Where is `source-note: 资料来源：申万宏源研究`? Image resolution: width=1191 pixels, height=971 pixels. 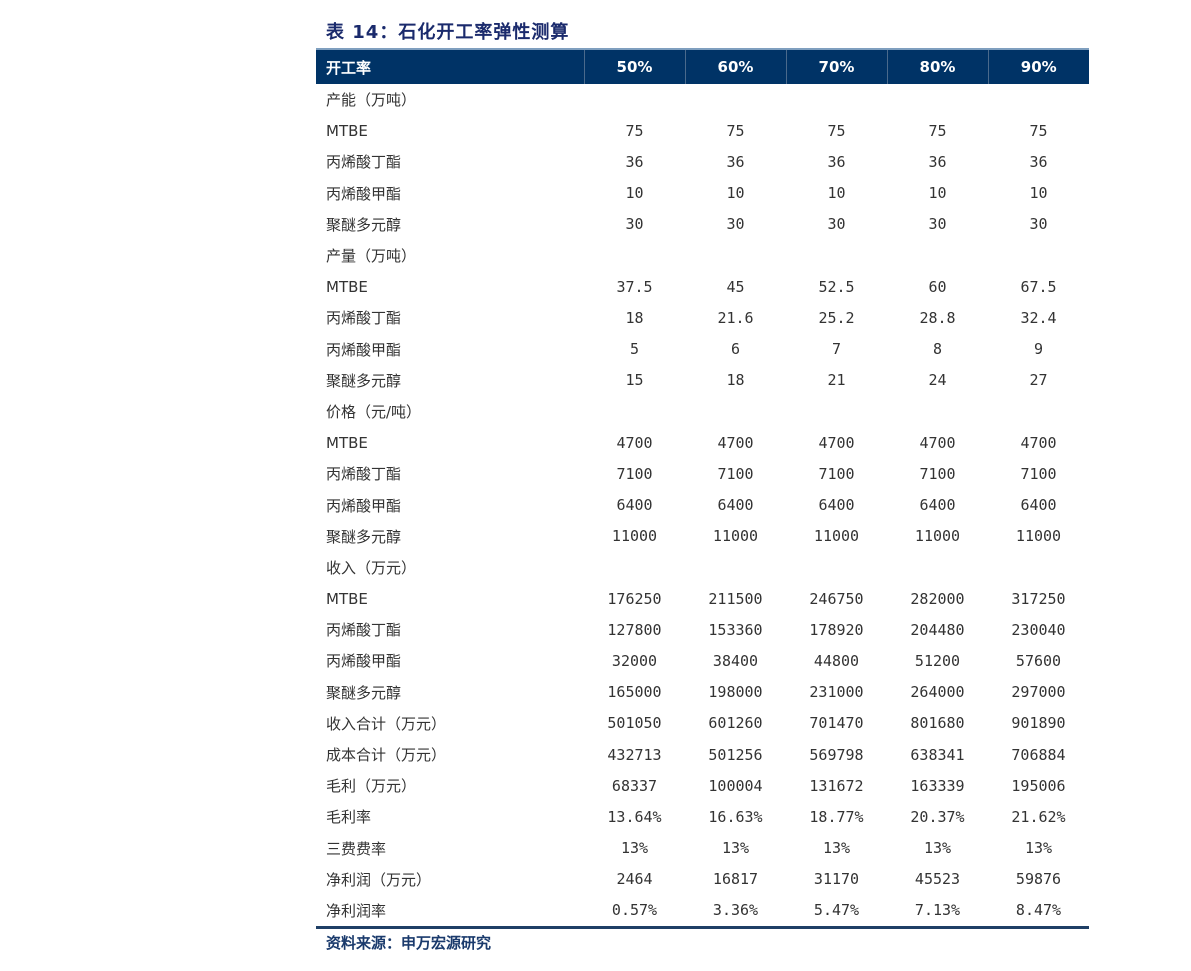 source-note: 资料来源：申万宏源研究 is located at coordinates (409, 943).